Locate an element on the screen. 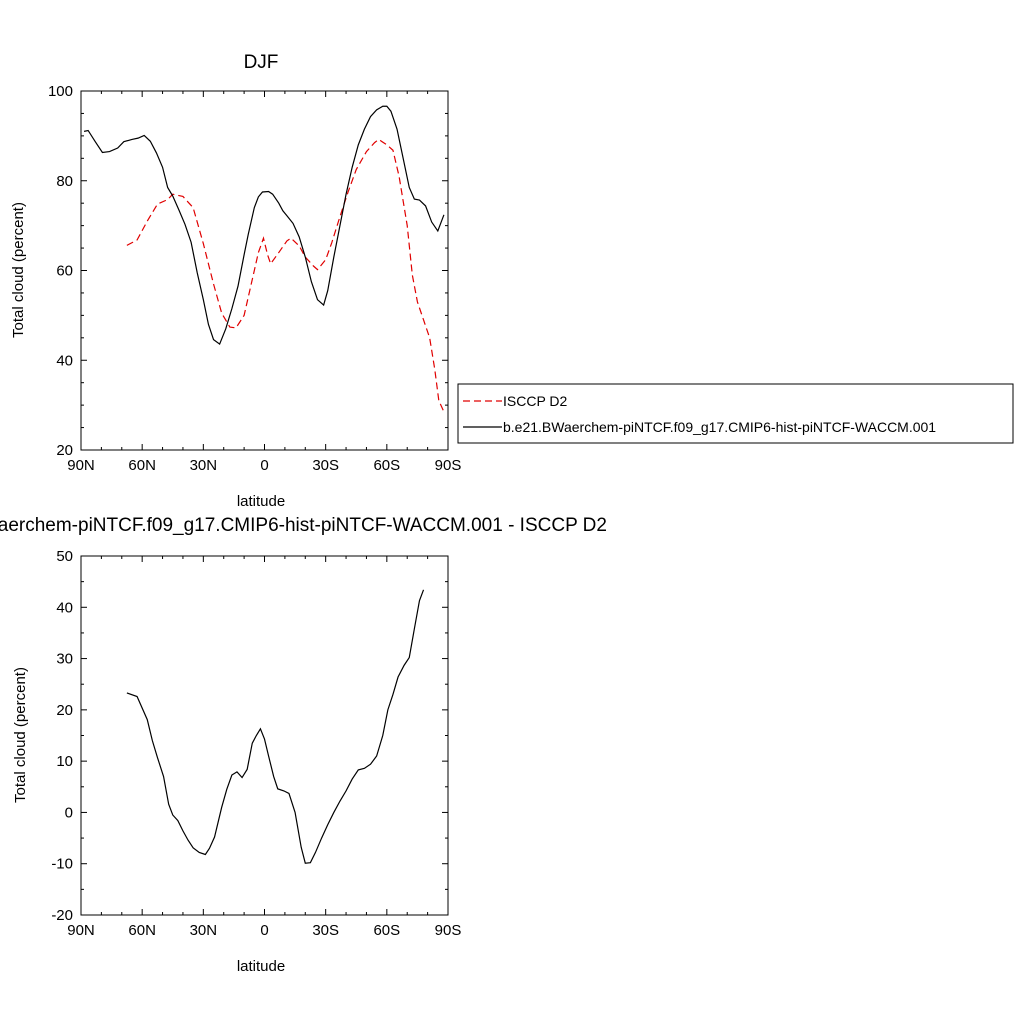  top-plot-frame is located at coordinates (264, 270).